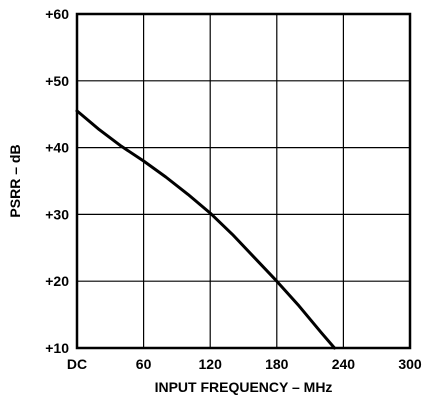 The image size is (426, 402). Describe the element at coordinates (57, 348) in the screenshot. I see `y-tick-label: +10` at that location.